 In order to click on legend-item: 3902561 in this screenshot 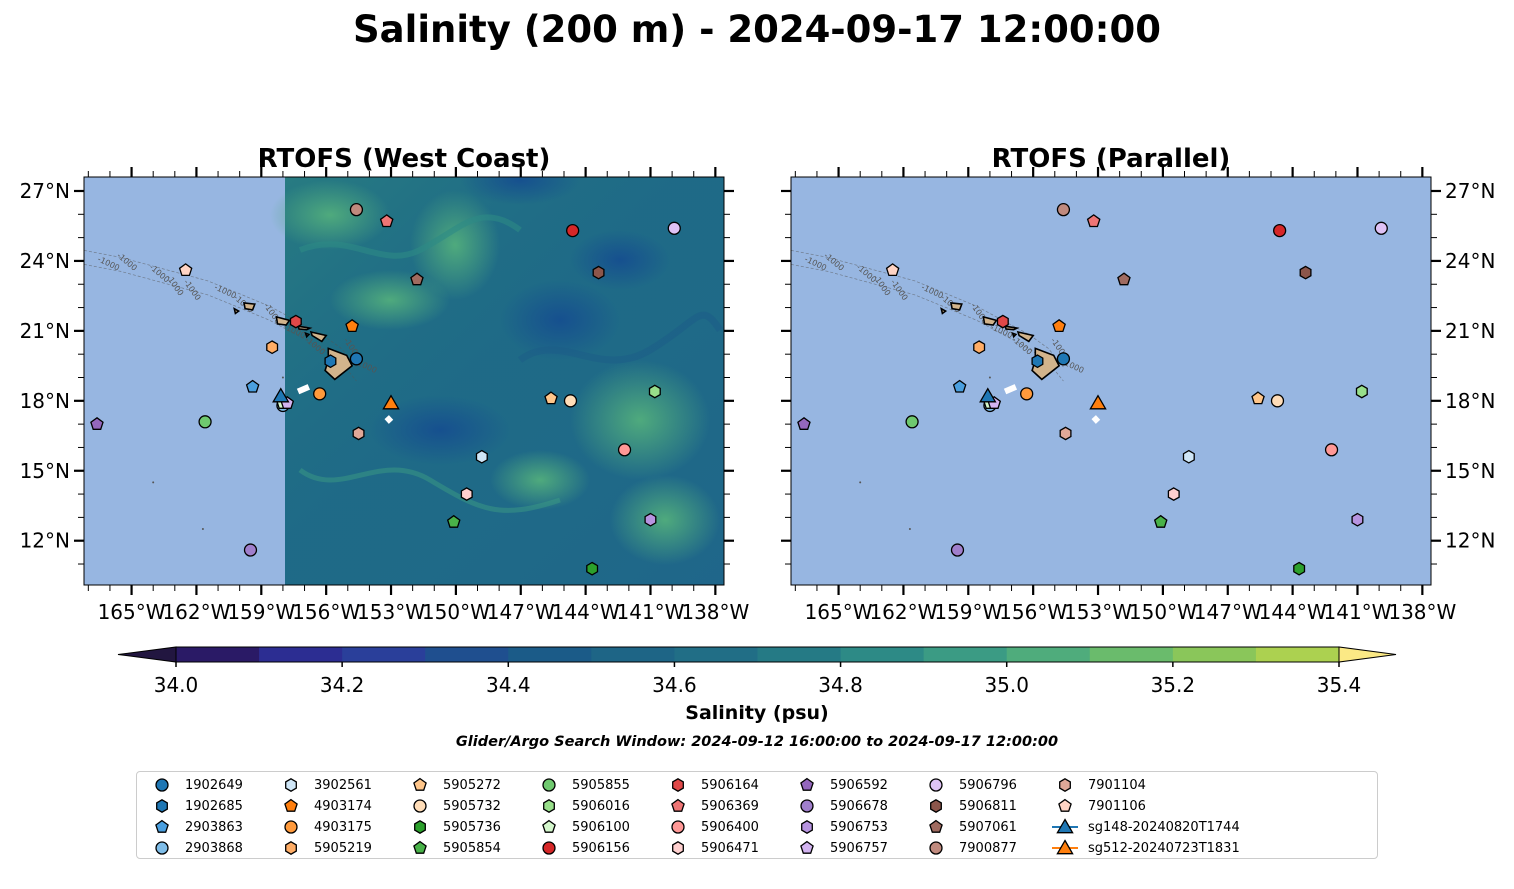, I will do `click(324, 785)`.